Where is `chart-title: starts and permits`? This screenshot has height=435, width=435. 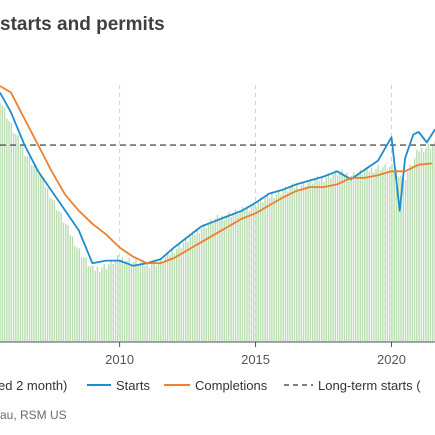 chart-title: starts and permits is located at coordinates (82, 24).